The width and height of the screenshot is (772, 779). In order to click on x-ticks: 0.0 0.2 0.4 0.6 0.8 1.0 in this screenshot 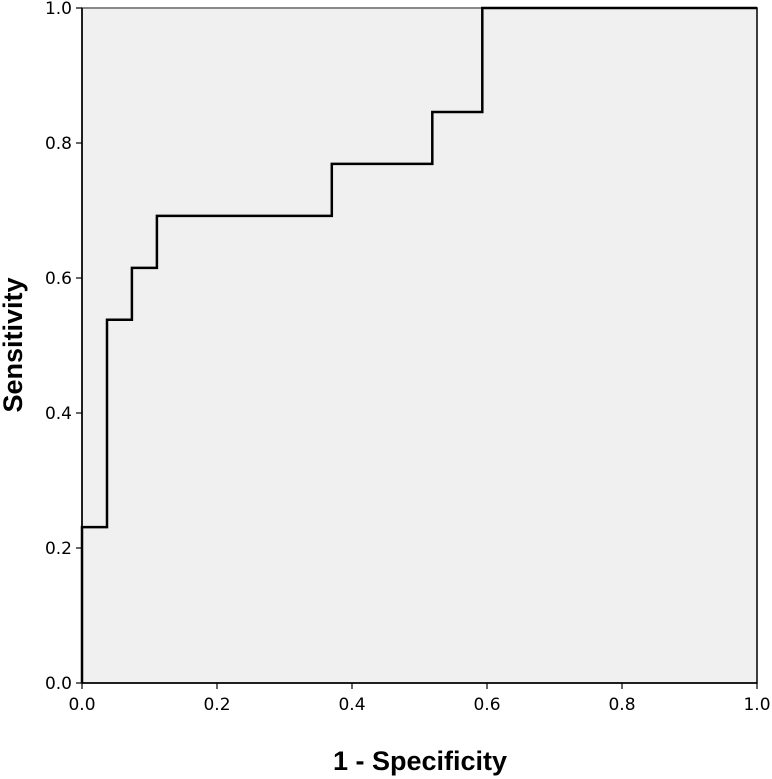, I will do `click(419, 699)`.